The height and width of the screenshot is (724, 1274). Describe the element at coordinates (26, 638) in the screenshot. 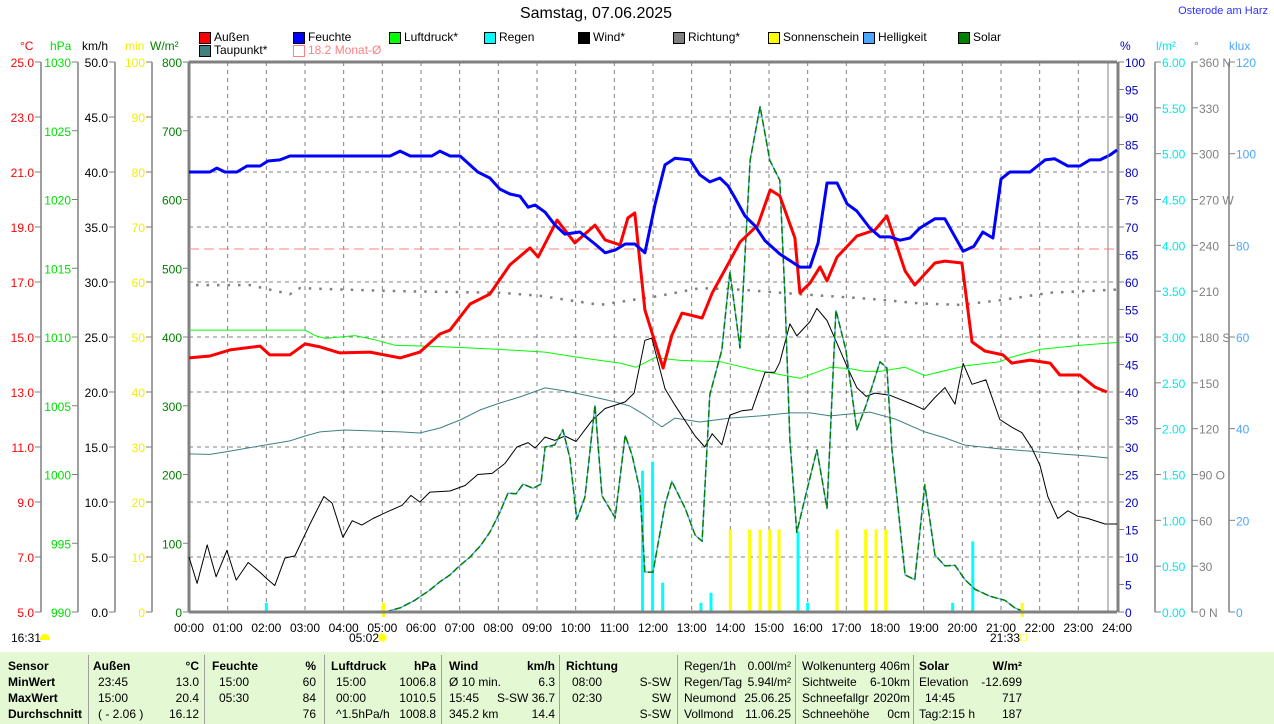

I see `moon-time: 16:31` at that location.